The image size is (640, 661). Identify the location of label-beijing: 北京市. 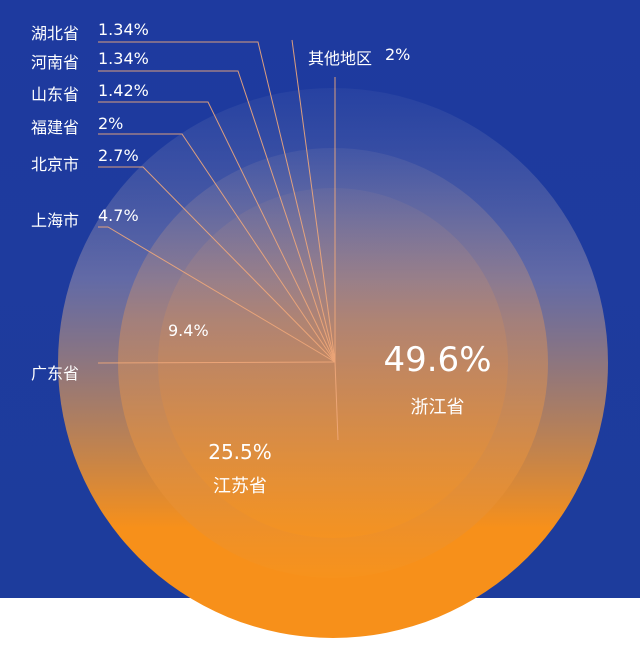
(55, 164).